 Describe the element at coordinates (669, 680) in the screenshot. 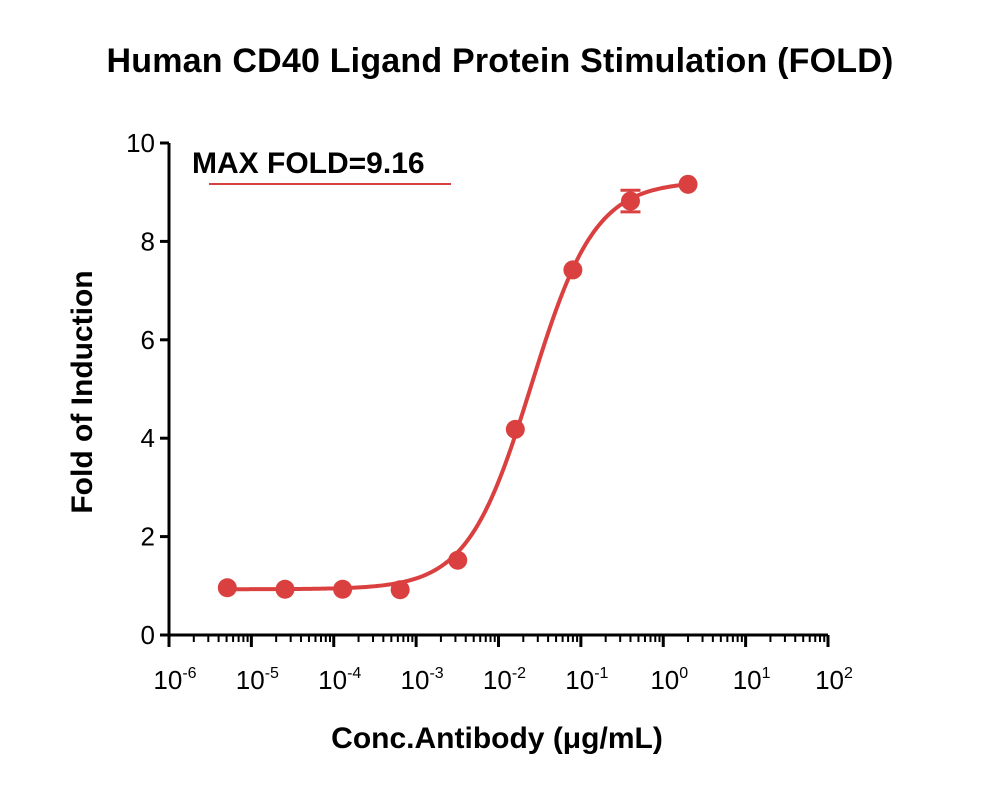

I see `x-tick-label: 100` at that location.